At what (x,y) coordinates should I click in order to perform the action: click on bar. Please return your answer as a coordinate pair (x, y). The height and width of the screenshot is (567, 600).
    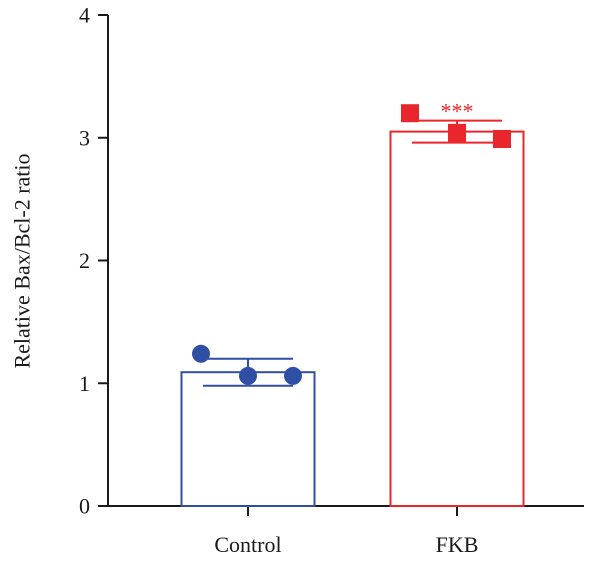
    Looking at the image, I should click on (248, 439).